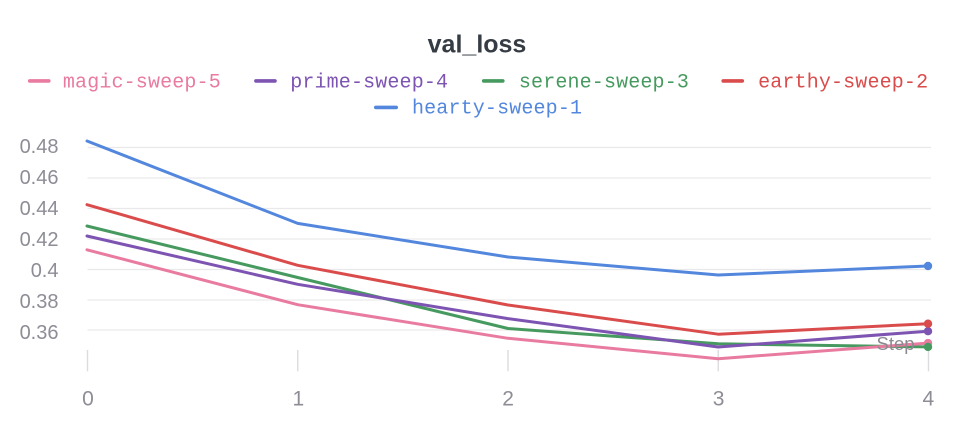  What do you see at coordinates (719, 399) in the screenshot?
I see `svg-text: 3` at bounding box center [719, 399].